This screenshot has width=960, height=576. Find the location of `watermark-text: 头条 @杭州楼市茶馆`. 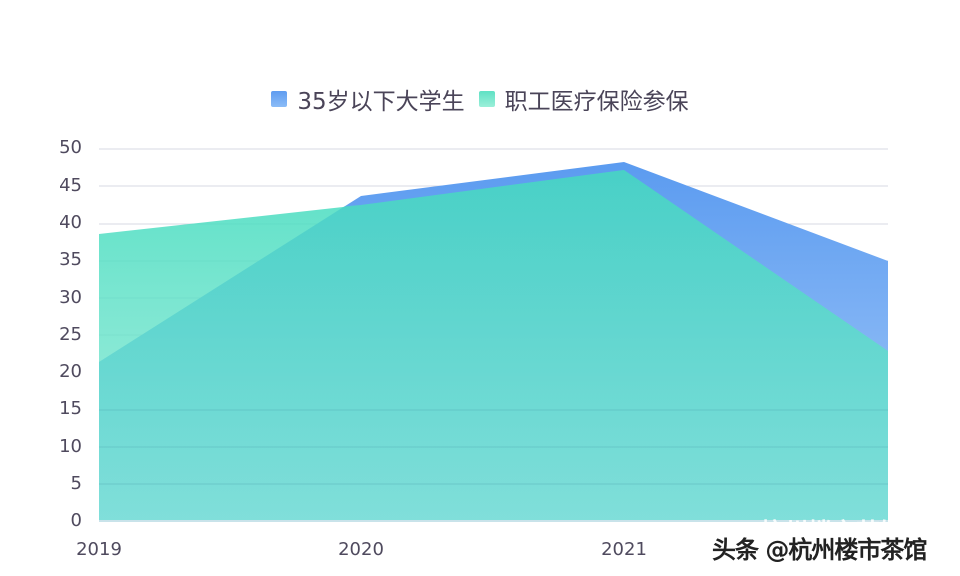

watermark-text: 头条 @杭州楼市茶馆 is located at coordinates (819, 550).